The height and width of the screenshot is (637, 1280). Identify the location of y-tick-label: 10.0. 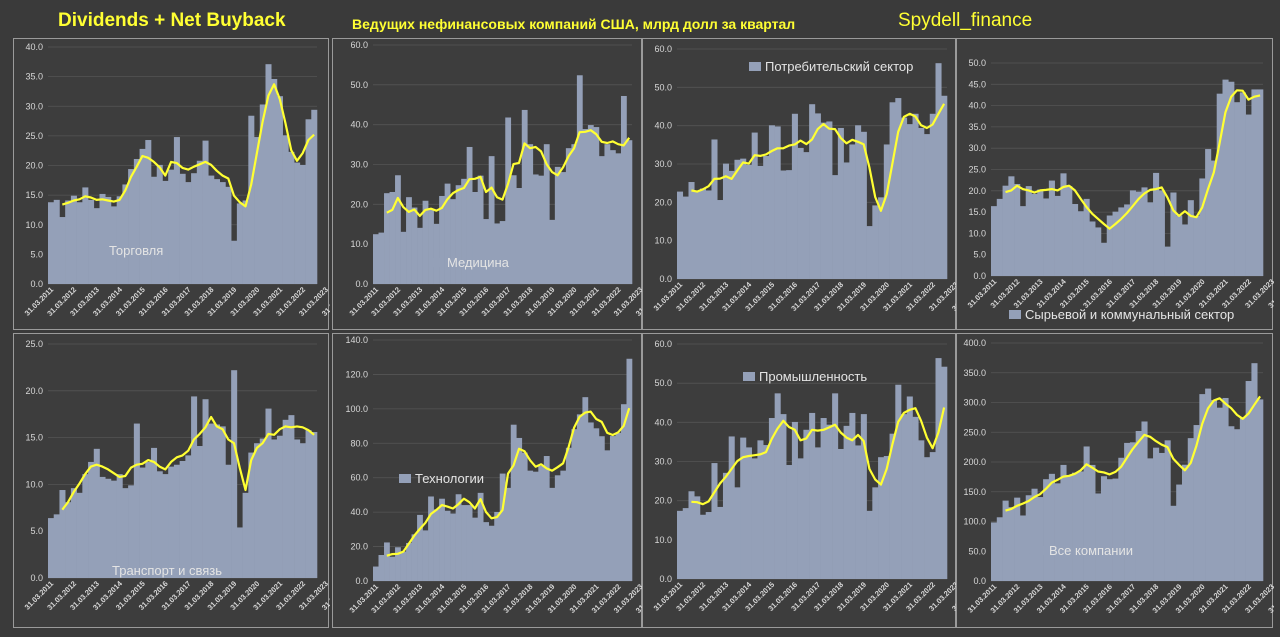
(977, 233).